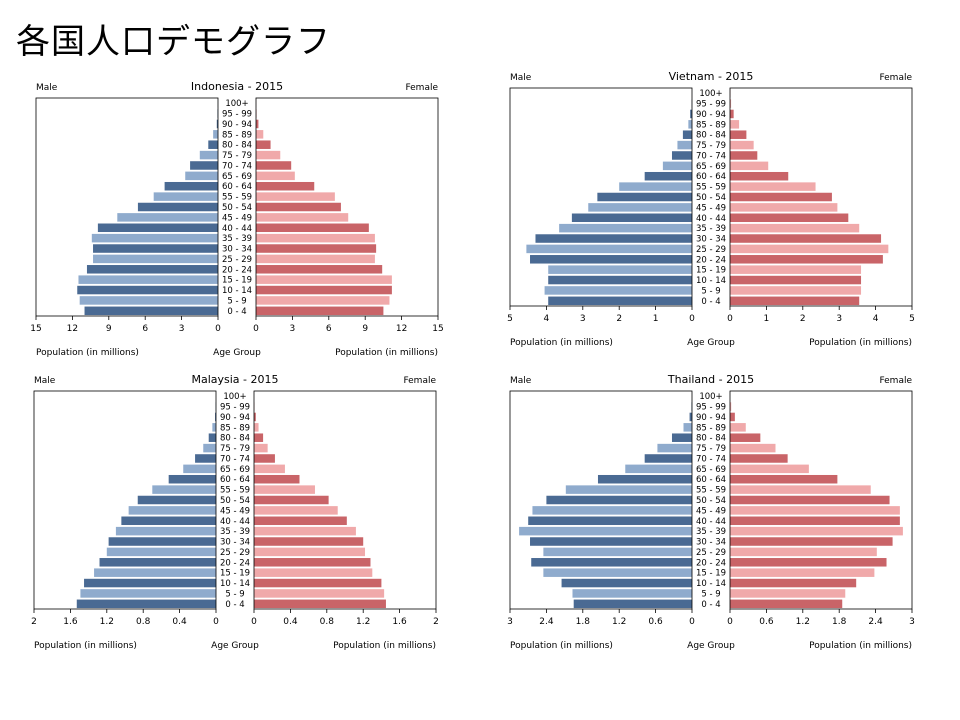 This screenshot has width=960, height=720. I want to click on female-tick-label: 1.2, so click(803, 622).